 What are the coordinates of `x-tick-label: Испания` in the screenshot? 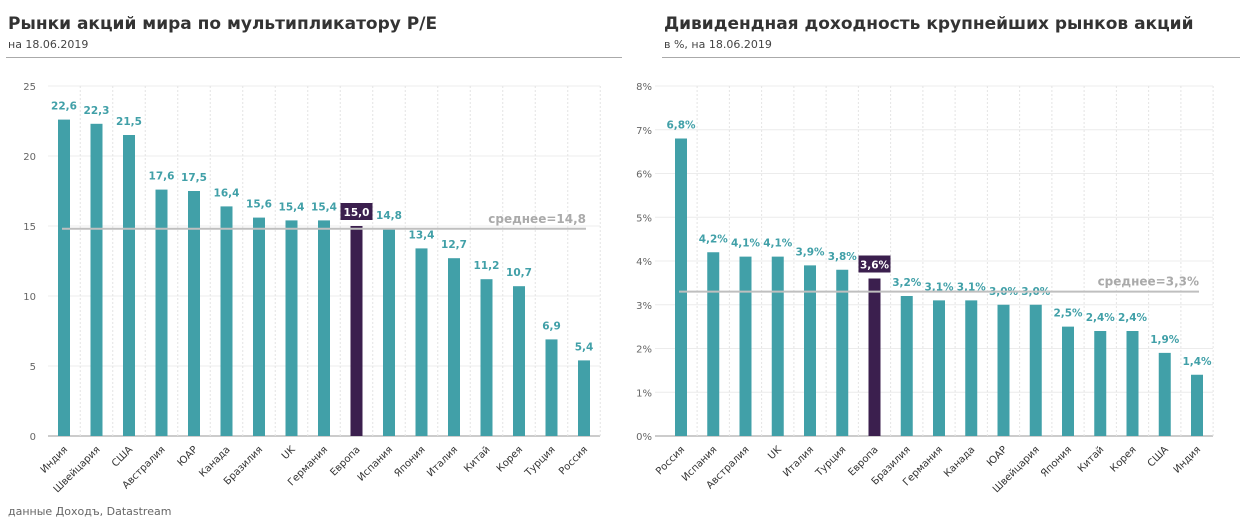 It's located at (375, 463).